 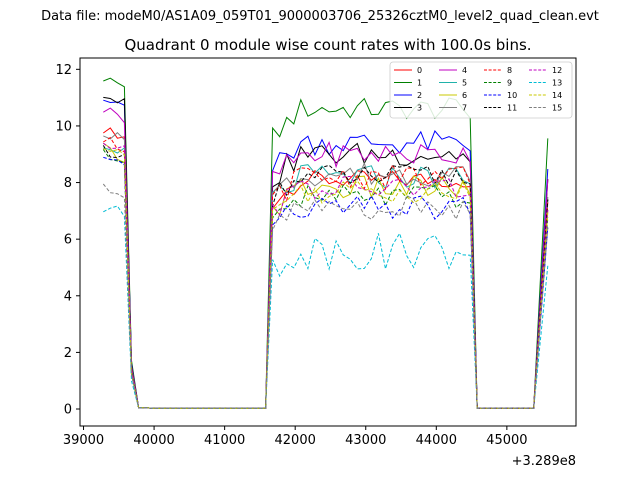 What do you see at coordinates (464, 108) in the screenshot?
I see `legend-label: 7` at bounding box center [464, 108].